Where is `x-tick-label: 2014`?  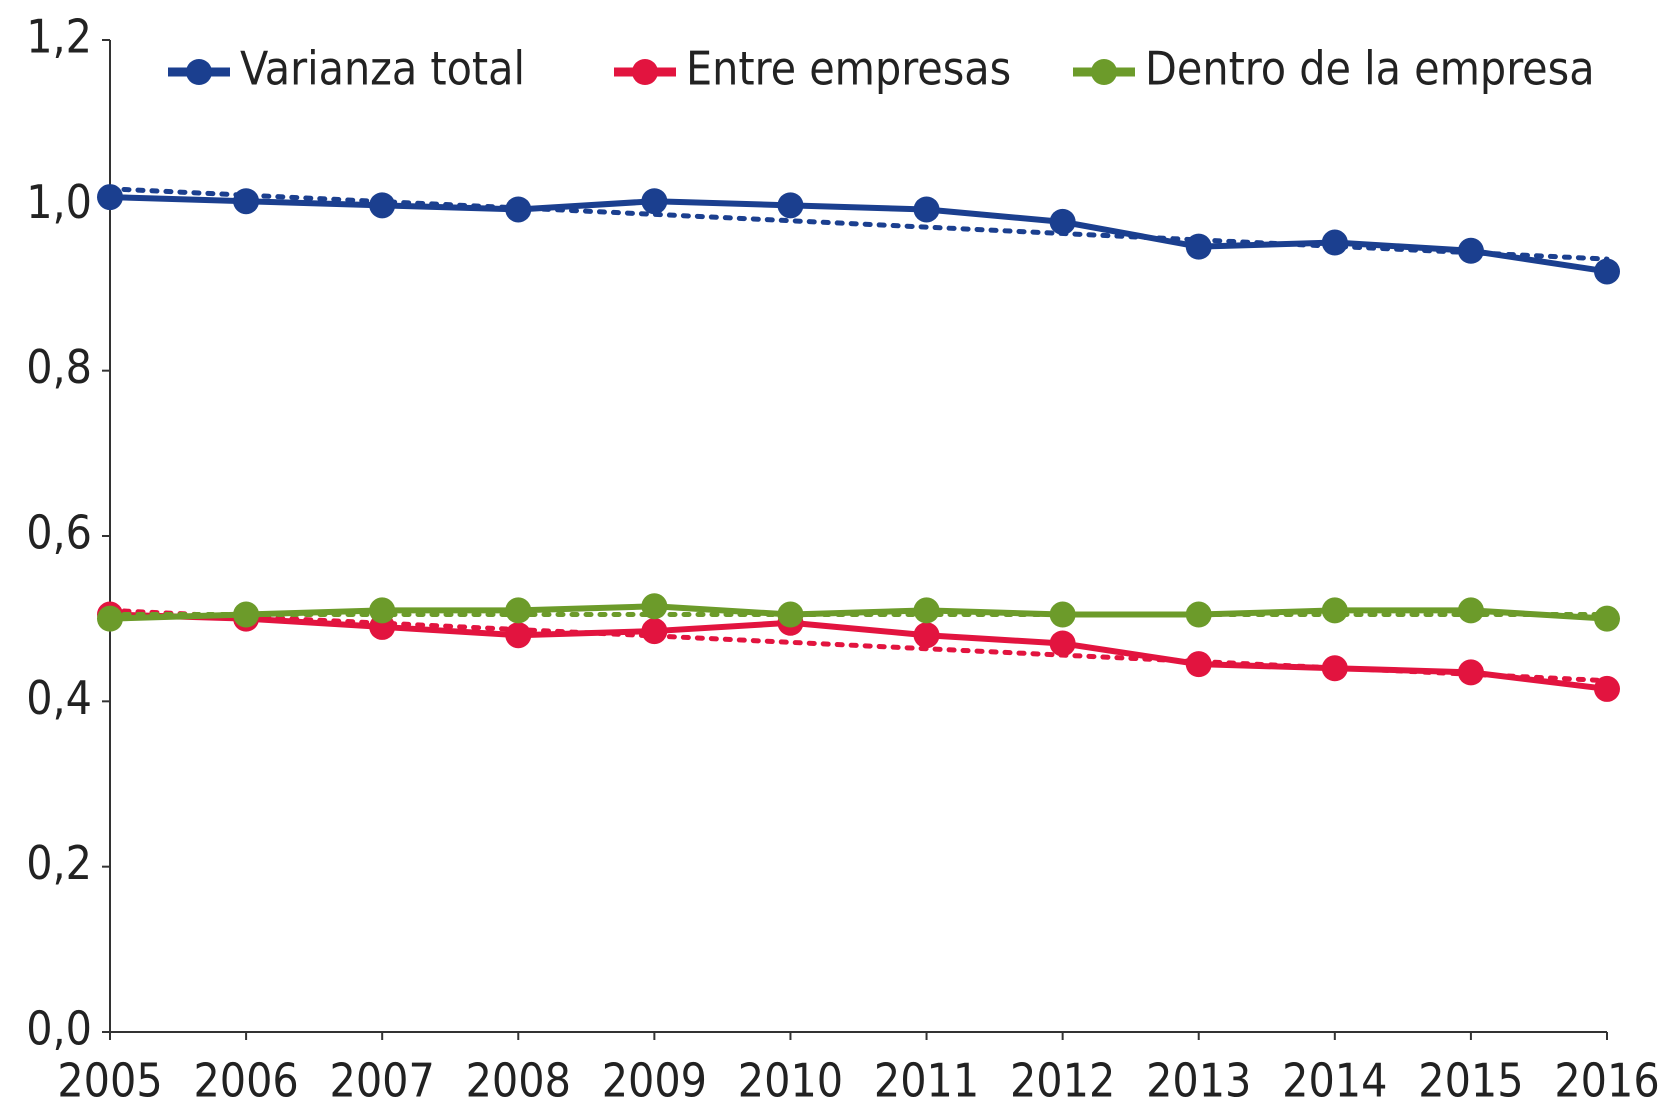 x-tick-label: 2014 is located at coordinates (1334, 1081).